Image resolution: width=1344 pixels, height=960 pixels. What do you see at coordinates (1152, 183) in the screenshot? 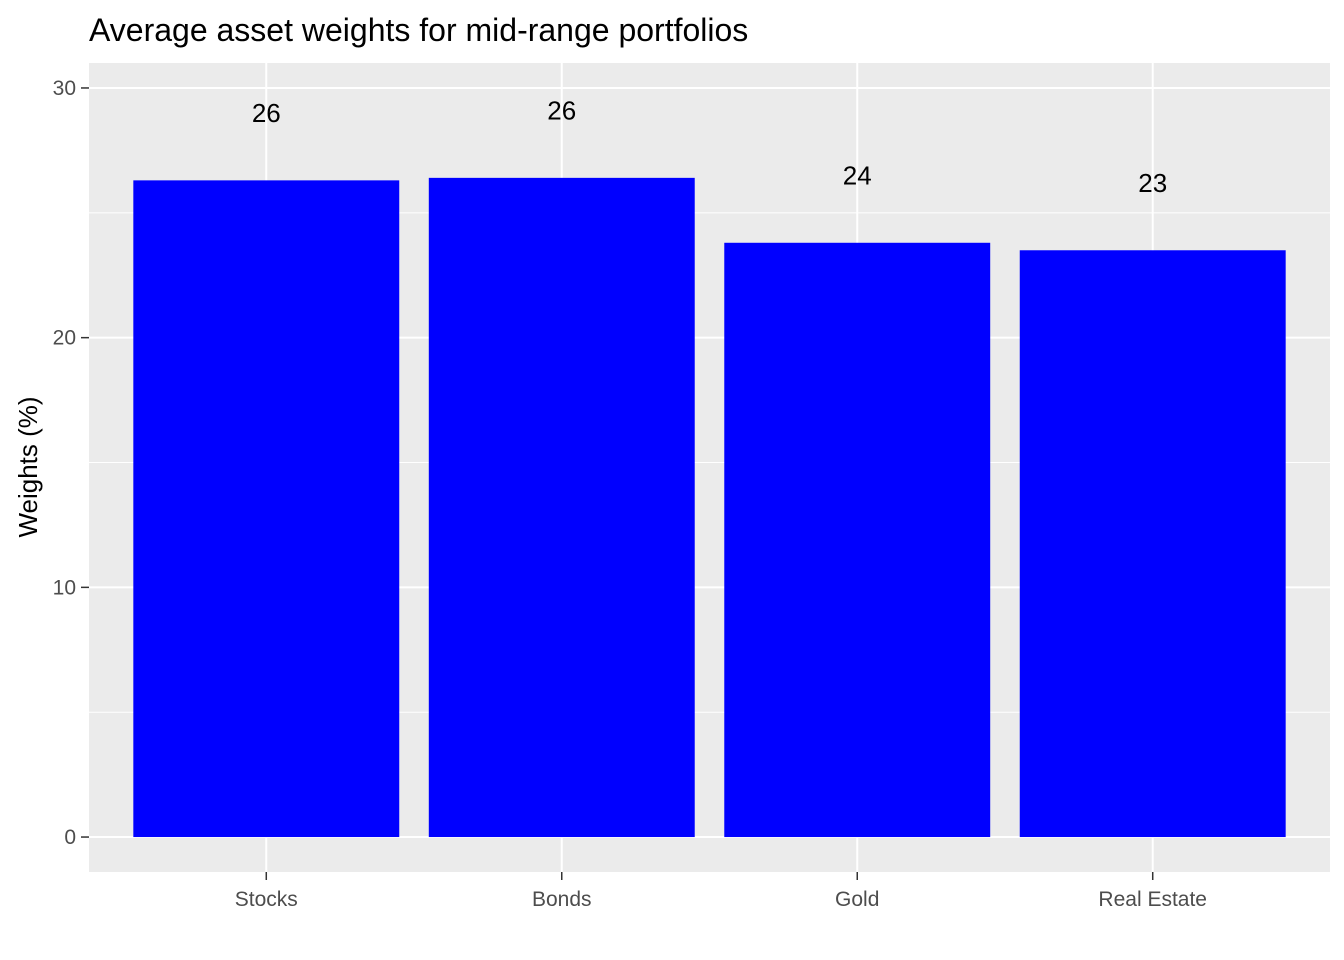
I see `bar-value-label: 23` at bounding box center [1152, 183].